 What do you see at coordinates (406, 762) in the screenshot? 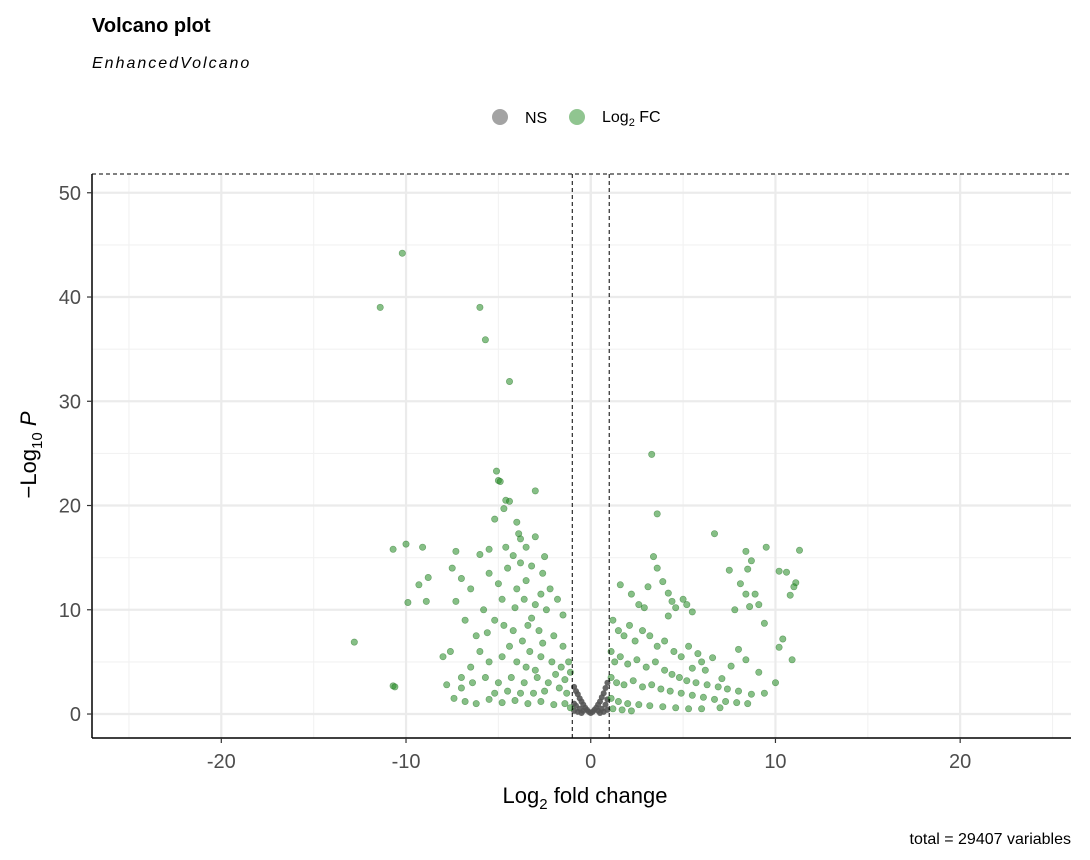
I see `x-tick-label: -10` at bounding box center [406, 762].